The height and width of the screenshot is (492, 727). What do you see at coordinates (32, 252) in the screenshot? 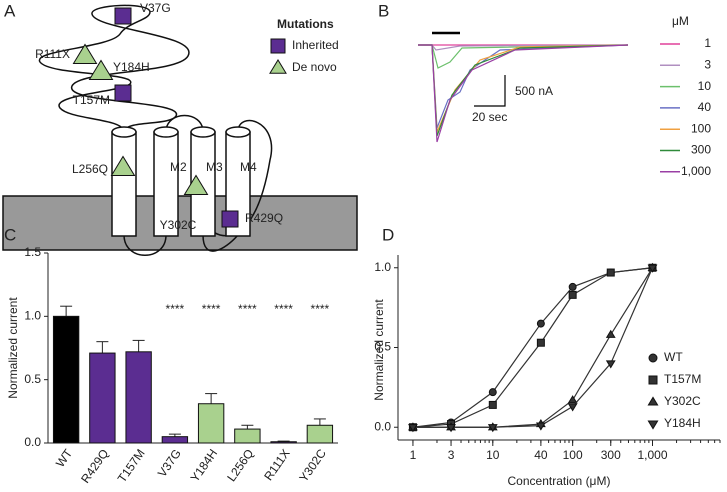
I see `y-tick-label: 1.5` at bounding box center [32, 252].